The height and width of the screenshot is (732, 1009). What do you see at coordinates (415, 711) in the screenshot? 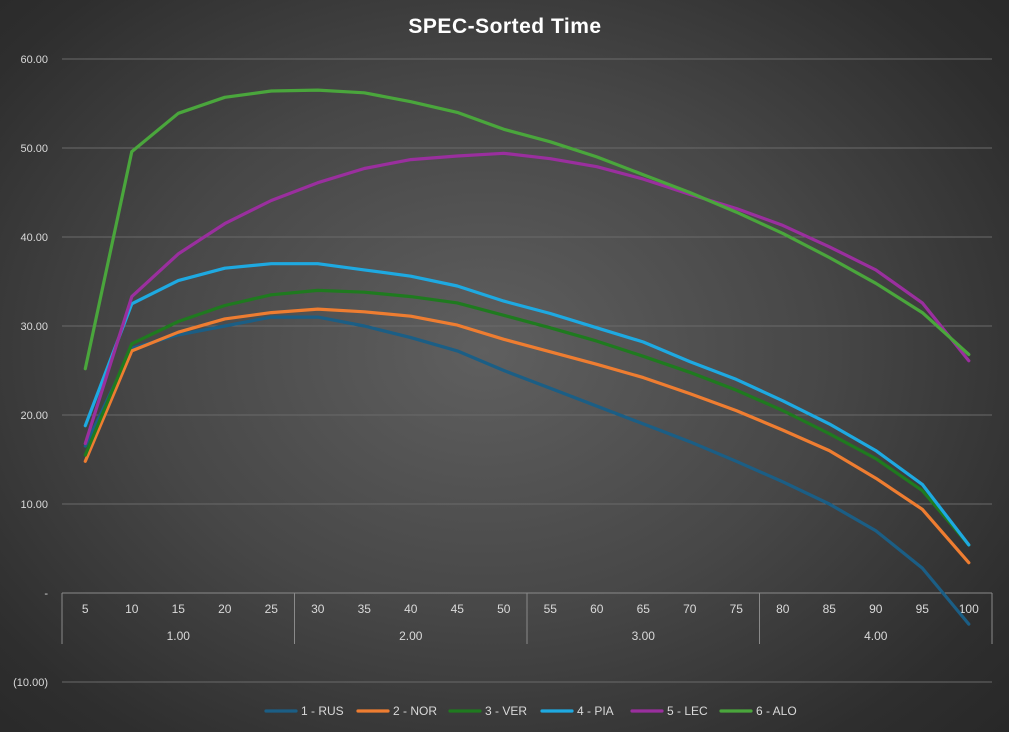
I see `legend-label: 2 - NOR` at bounding box center [415, 711].